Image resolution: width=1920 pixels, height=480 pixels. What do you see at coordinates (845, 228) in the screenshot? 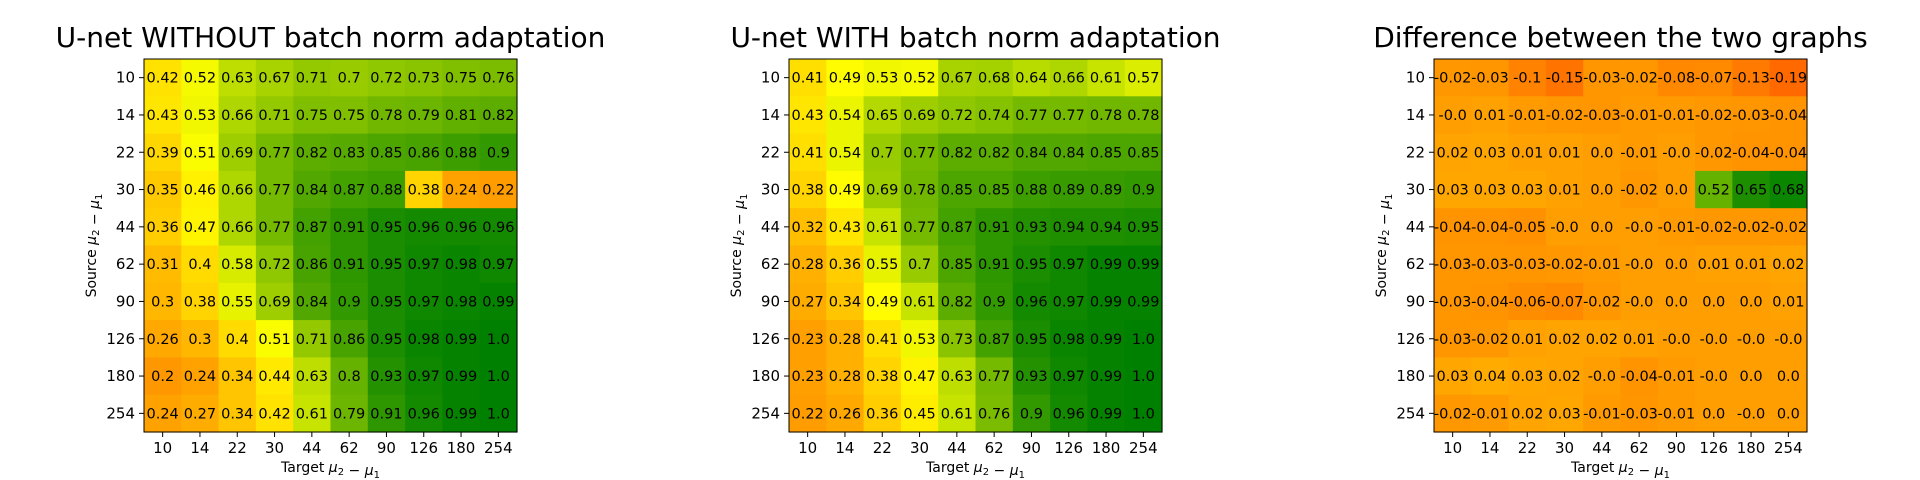
I see `cell-value-label: 0.43` at bounding box center [845, 228].